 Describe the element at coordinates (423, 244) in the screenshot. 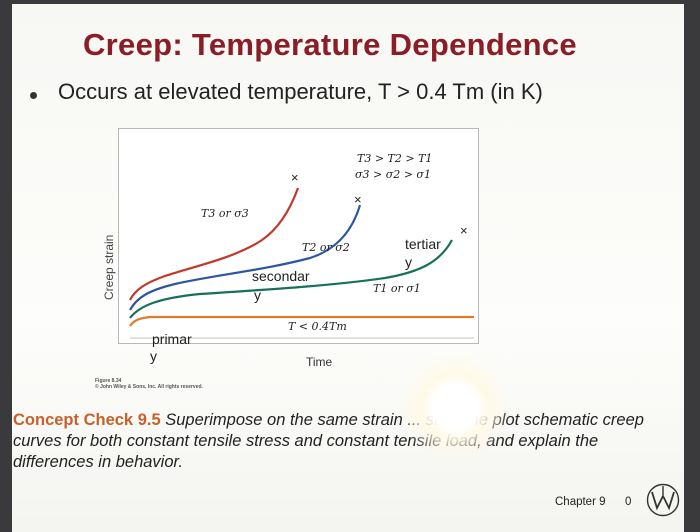

I see `stage-tertiary-a: tertiar` at that location.